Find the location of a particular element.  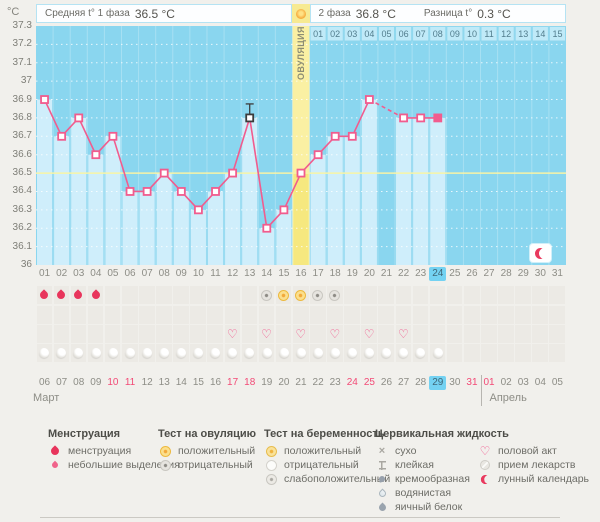

cycle-day-16: 16 is located at coordinates (301, 273).